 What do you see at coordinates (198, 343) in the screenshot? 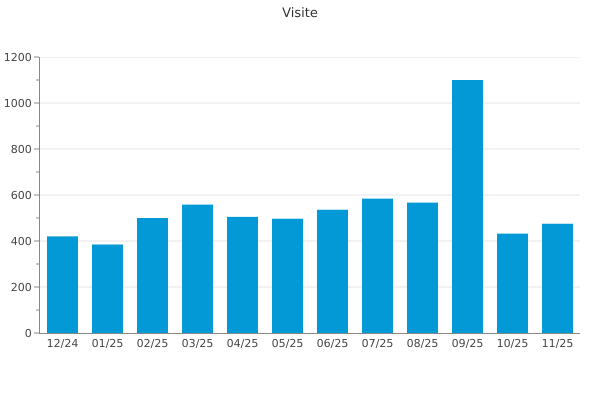
I see `x-tick-label: 03/25` at bounding box center [198, 343].